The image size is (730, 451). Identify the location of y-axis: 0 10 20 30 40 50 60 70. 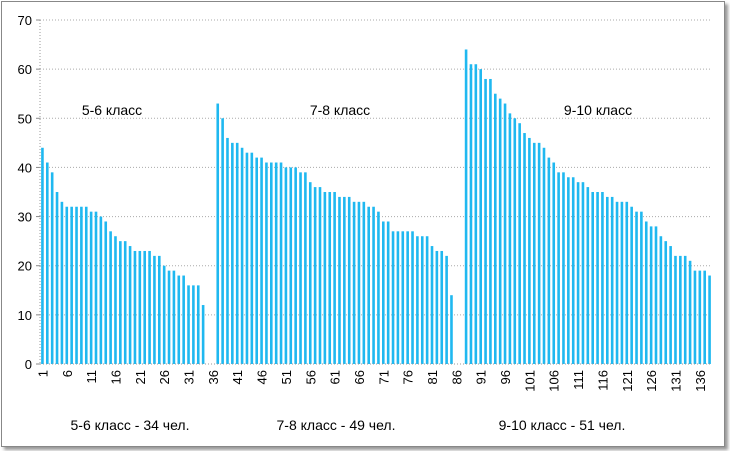
(29, 192).